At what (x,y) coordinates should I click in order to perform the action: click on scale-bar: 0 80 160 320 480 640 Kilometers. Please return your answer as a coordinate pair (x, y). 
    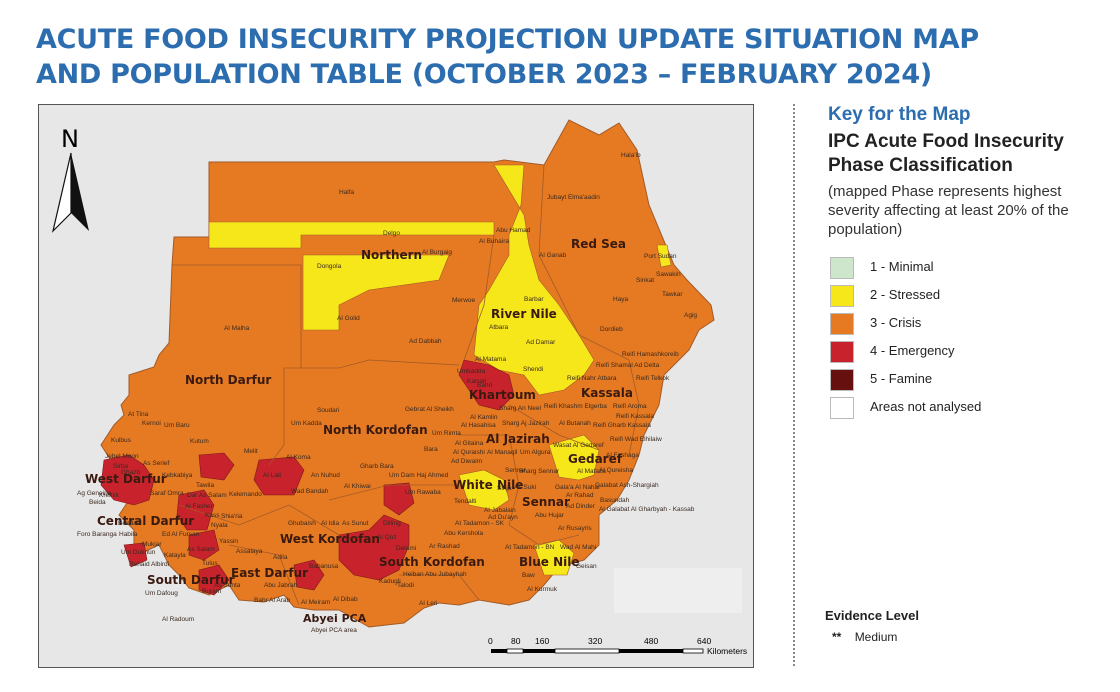
    Looking at the image, I should click on (617, 646).